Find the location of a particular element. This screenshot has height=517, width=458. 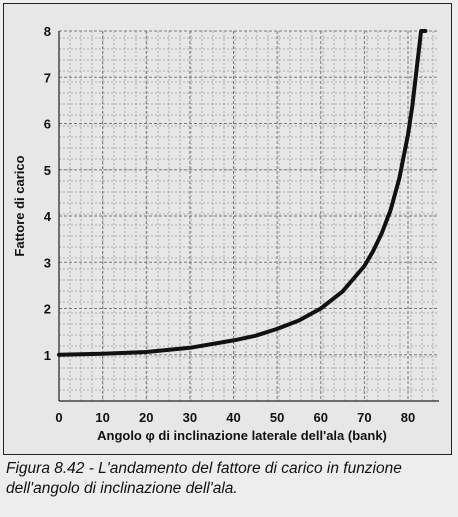

x-tick-label: 0 is located at coordinates (58, 417).